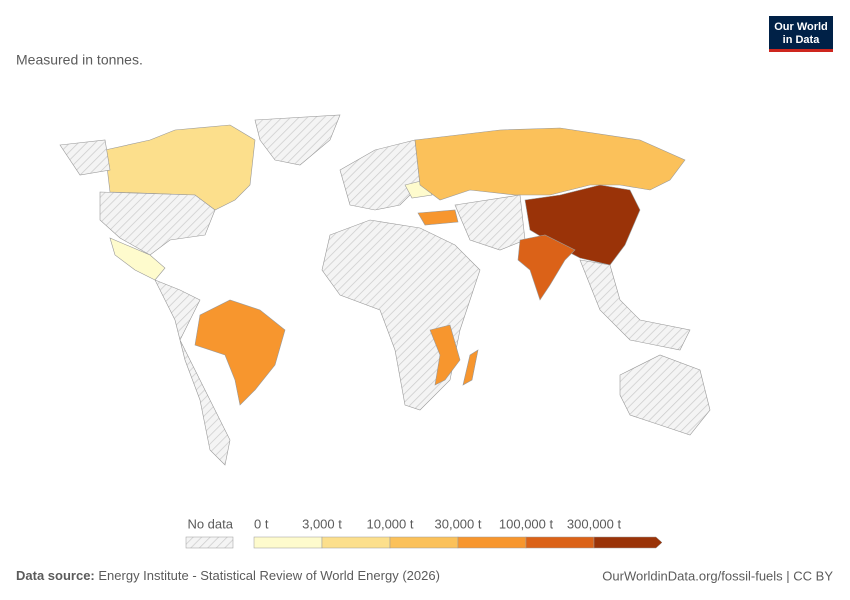  I want to click on subtitle: Measured in tonnes., so click(79, 60).